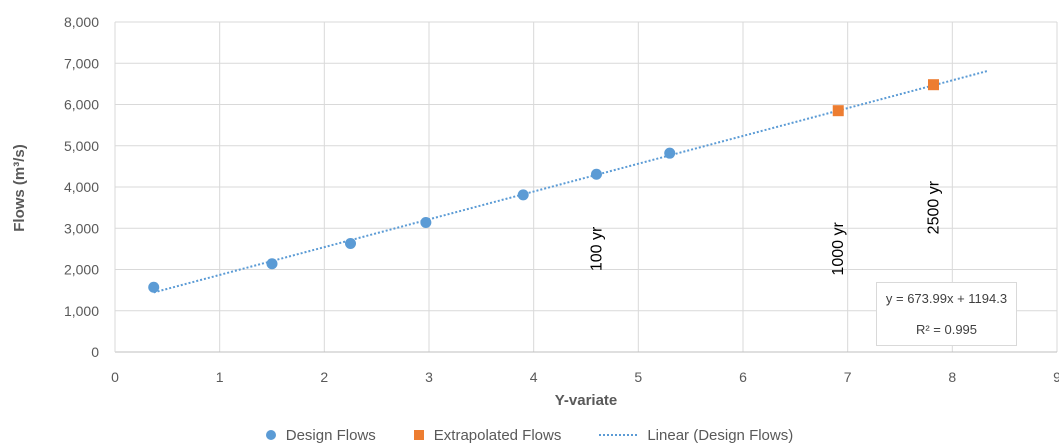 Image resolution: width=1059 pixels, height=446 pixels. I want to click on annotations: 100 yr 1000 yr 2500 yr, so click(765, 227).